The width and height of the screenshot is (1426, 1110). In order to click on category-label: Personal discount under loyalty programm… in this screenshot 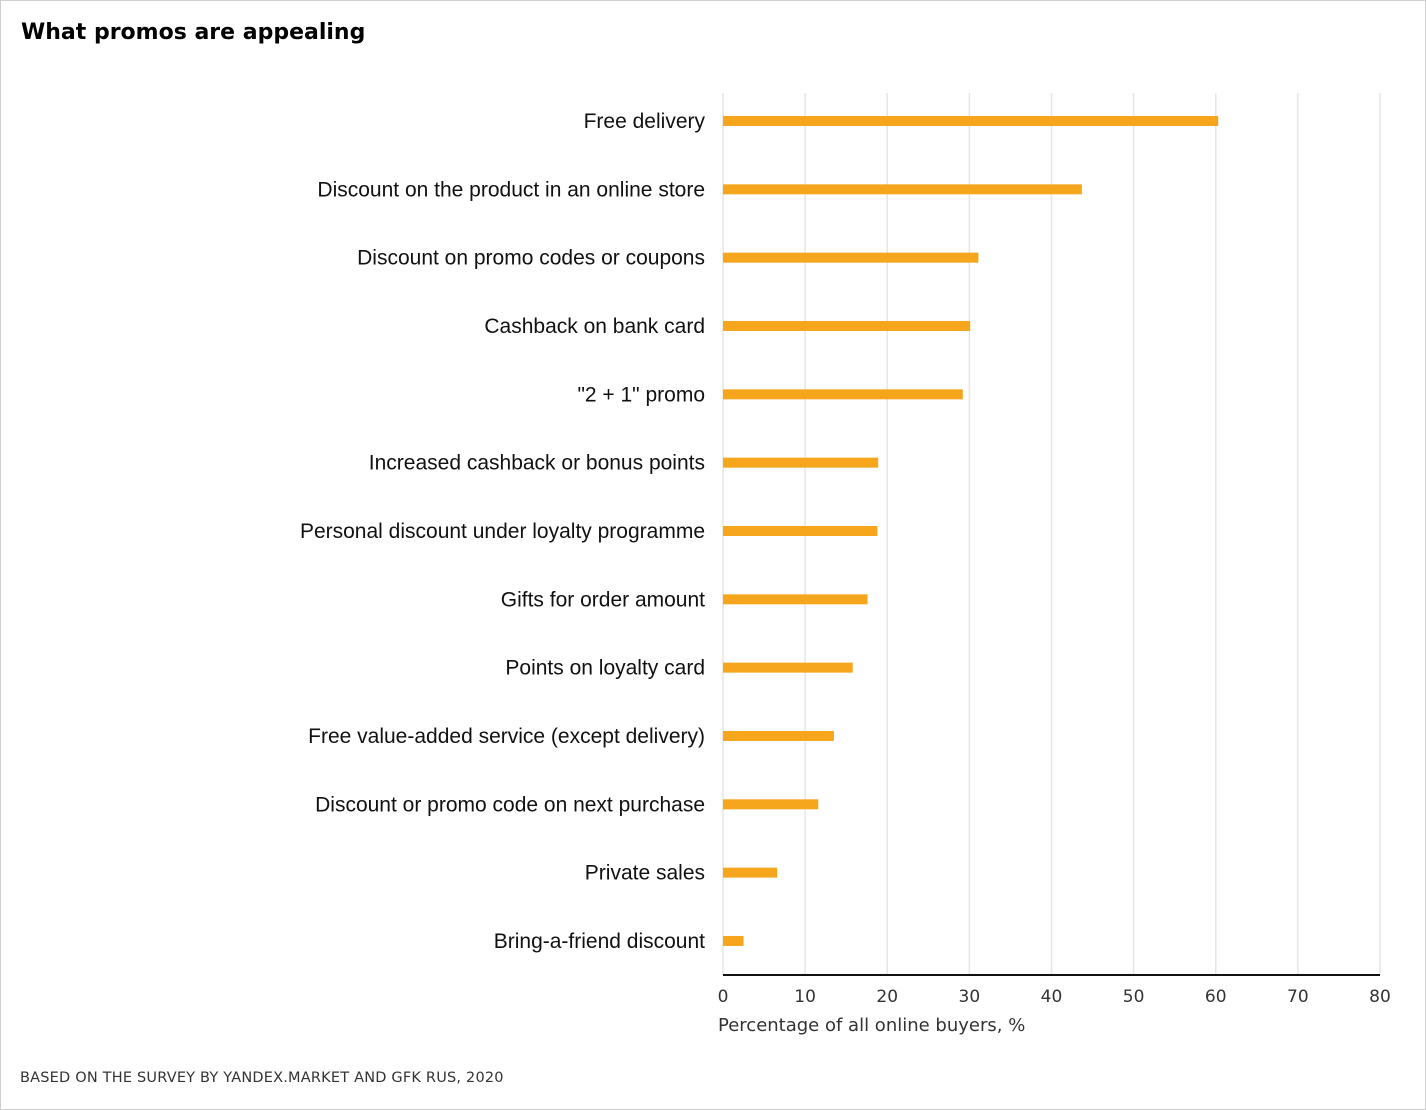, I will do `click(502, 531)`.